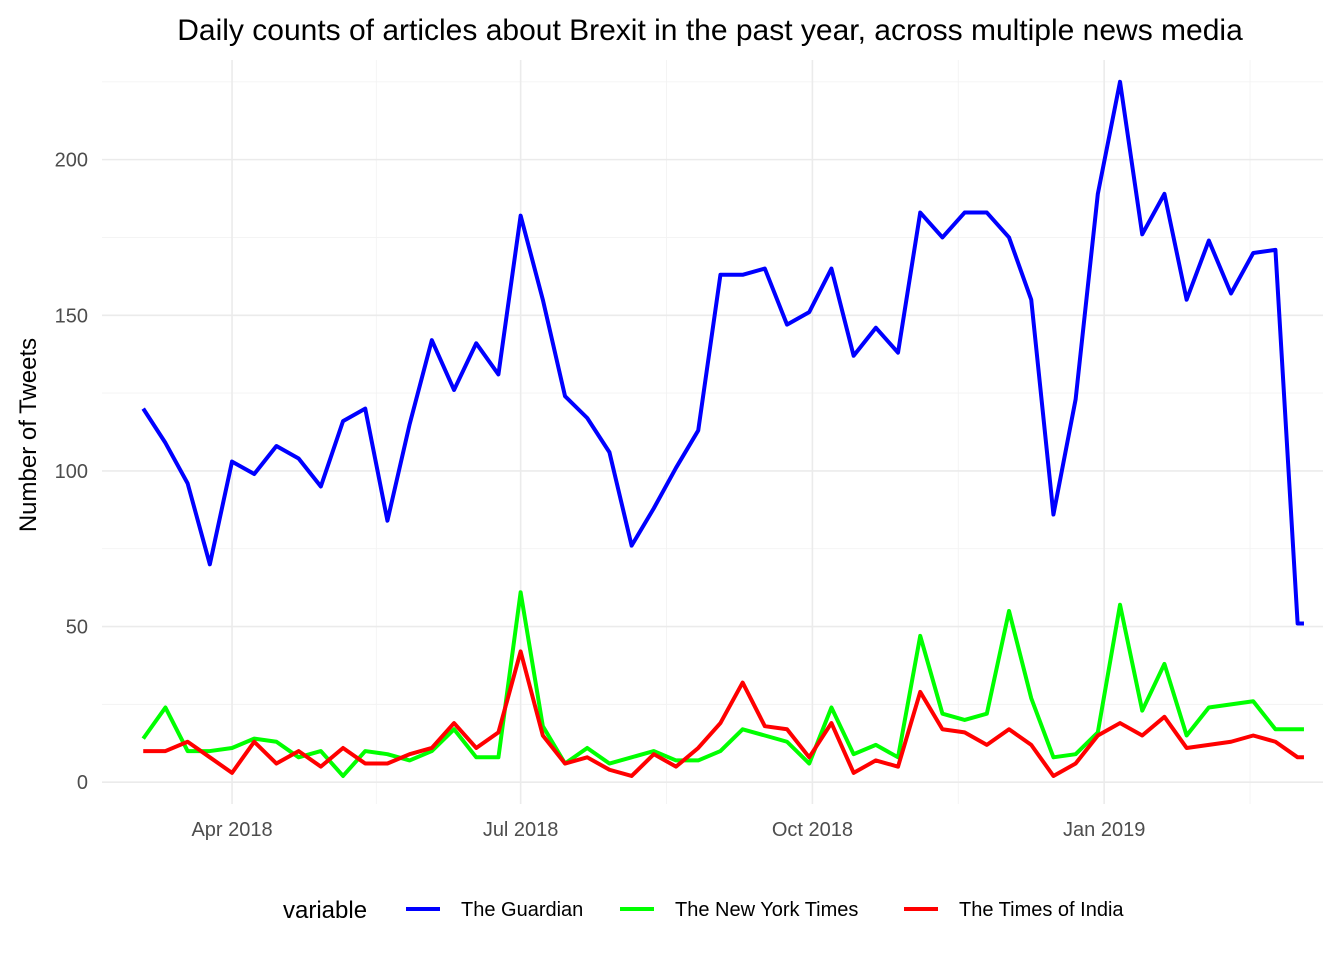  What do you see at coordinates (325, 910) in the screenshot?
I see `legend-title: variable` at bounding box center [325, 910].